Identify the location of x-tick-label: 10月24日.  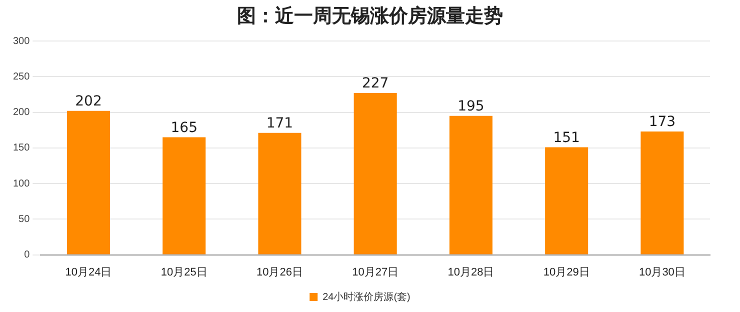
(88, 272).